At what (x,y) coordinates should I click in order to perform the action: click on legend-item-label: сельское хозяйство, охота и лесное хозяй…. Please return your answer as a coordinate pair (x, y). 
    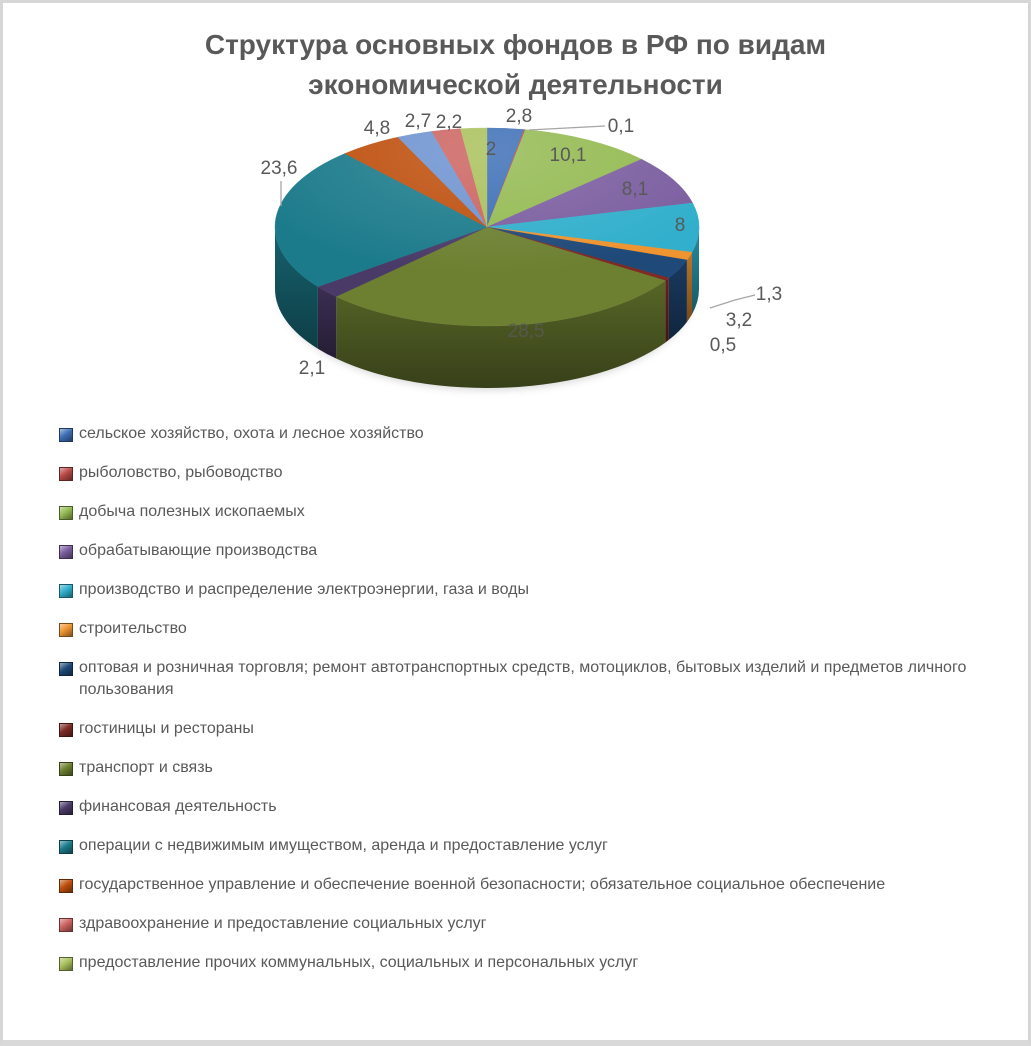
    Looking at the image, I should click on (251, 433).